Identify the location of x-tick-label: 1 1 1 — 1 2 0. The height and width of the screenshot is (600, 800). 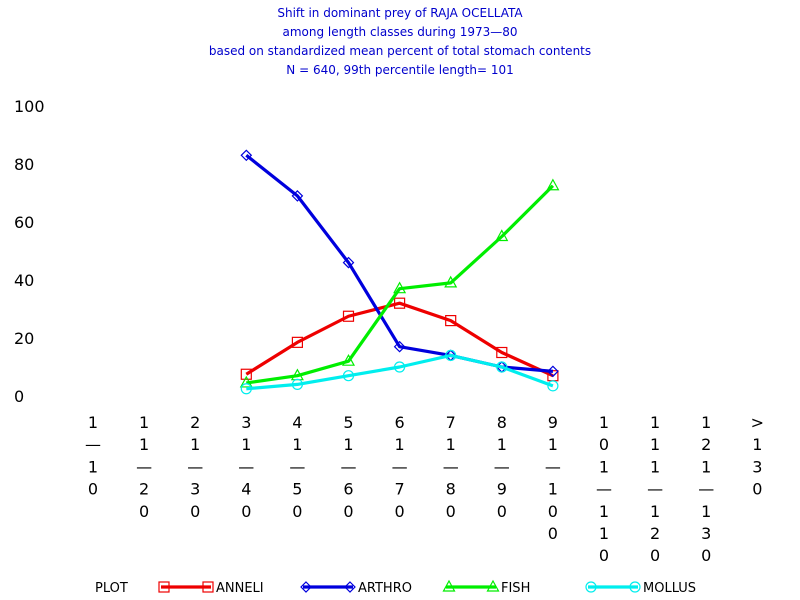
(655, 489).